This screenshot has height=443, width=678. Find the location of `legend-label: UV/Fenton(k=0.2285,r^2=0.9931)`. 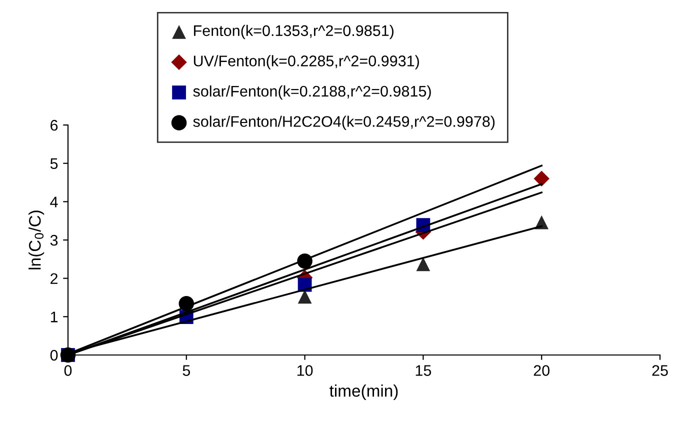

legend-label: UV/Fenton(k=0.2285,r^2=0.9931) is located at coordinates (306, 62).